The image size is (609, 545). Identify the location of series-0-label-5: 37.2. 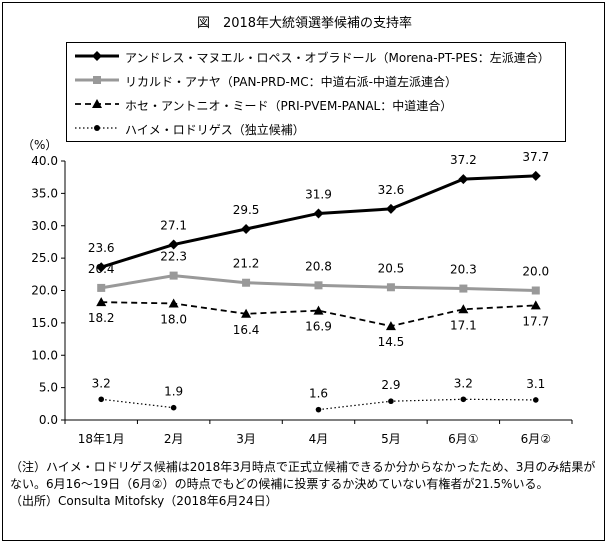
(463, 160).